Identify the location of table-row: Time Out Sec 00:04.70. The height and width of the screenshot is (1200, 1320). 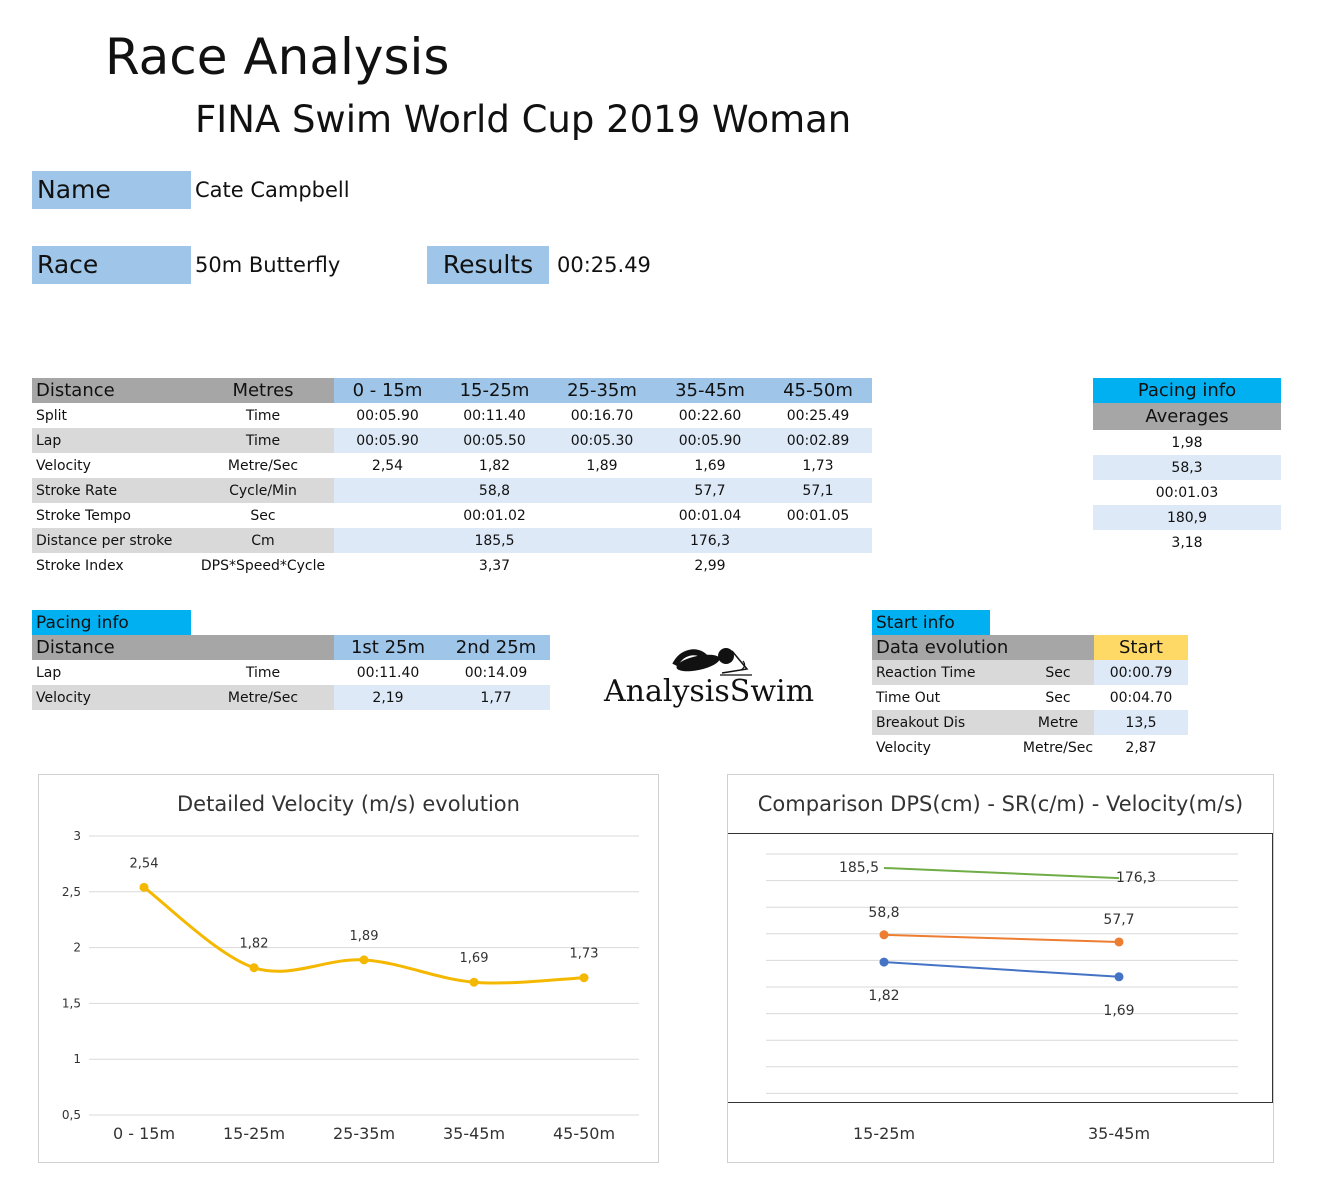
(1030, 697).